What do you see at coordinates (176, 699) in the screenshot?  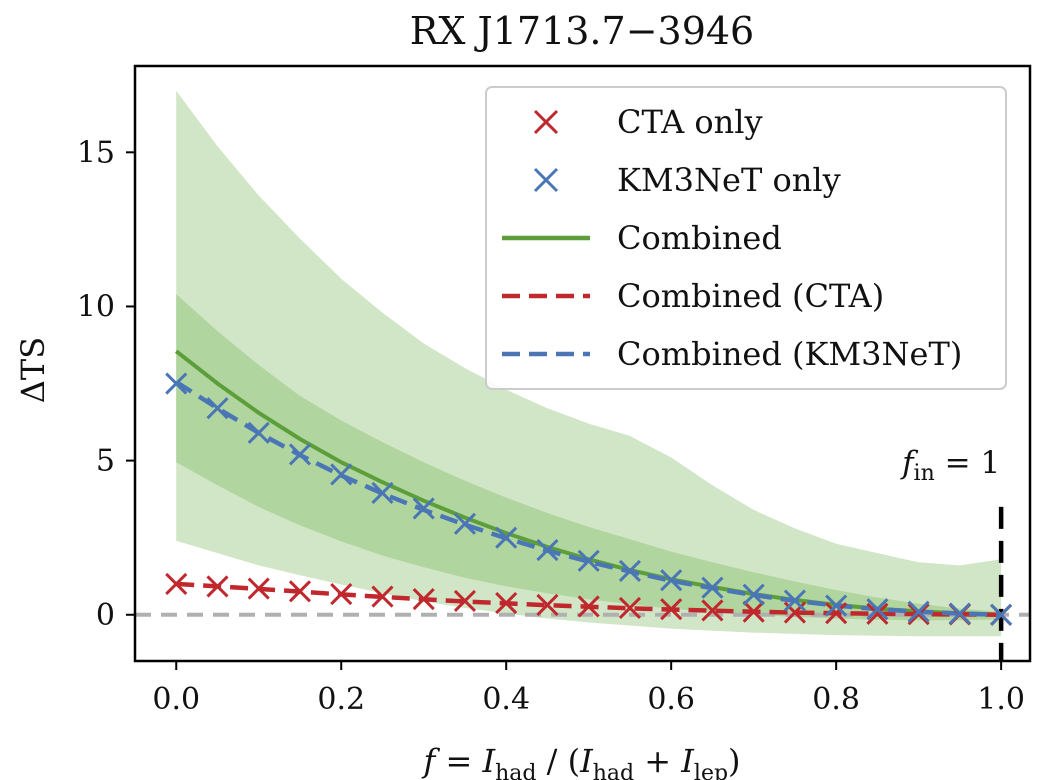 I see `x-tick-label: 0.0` at bounding box center [176, 699].